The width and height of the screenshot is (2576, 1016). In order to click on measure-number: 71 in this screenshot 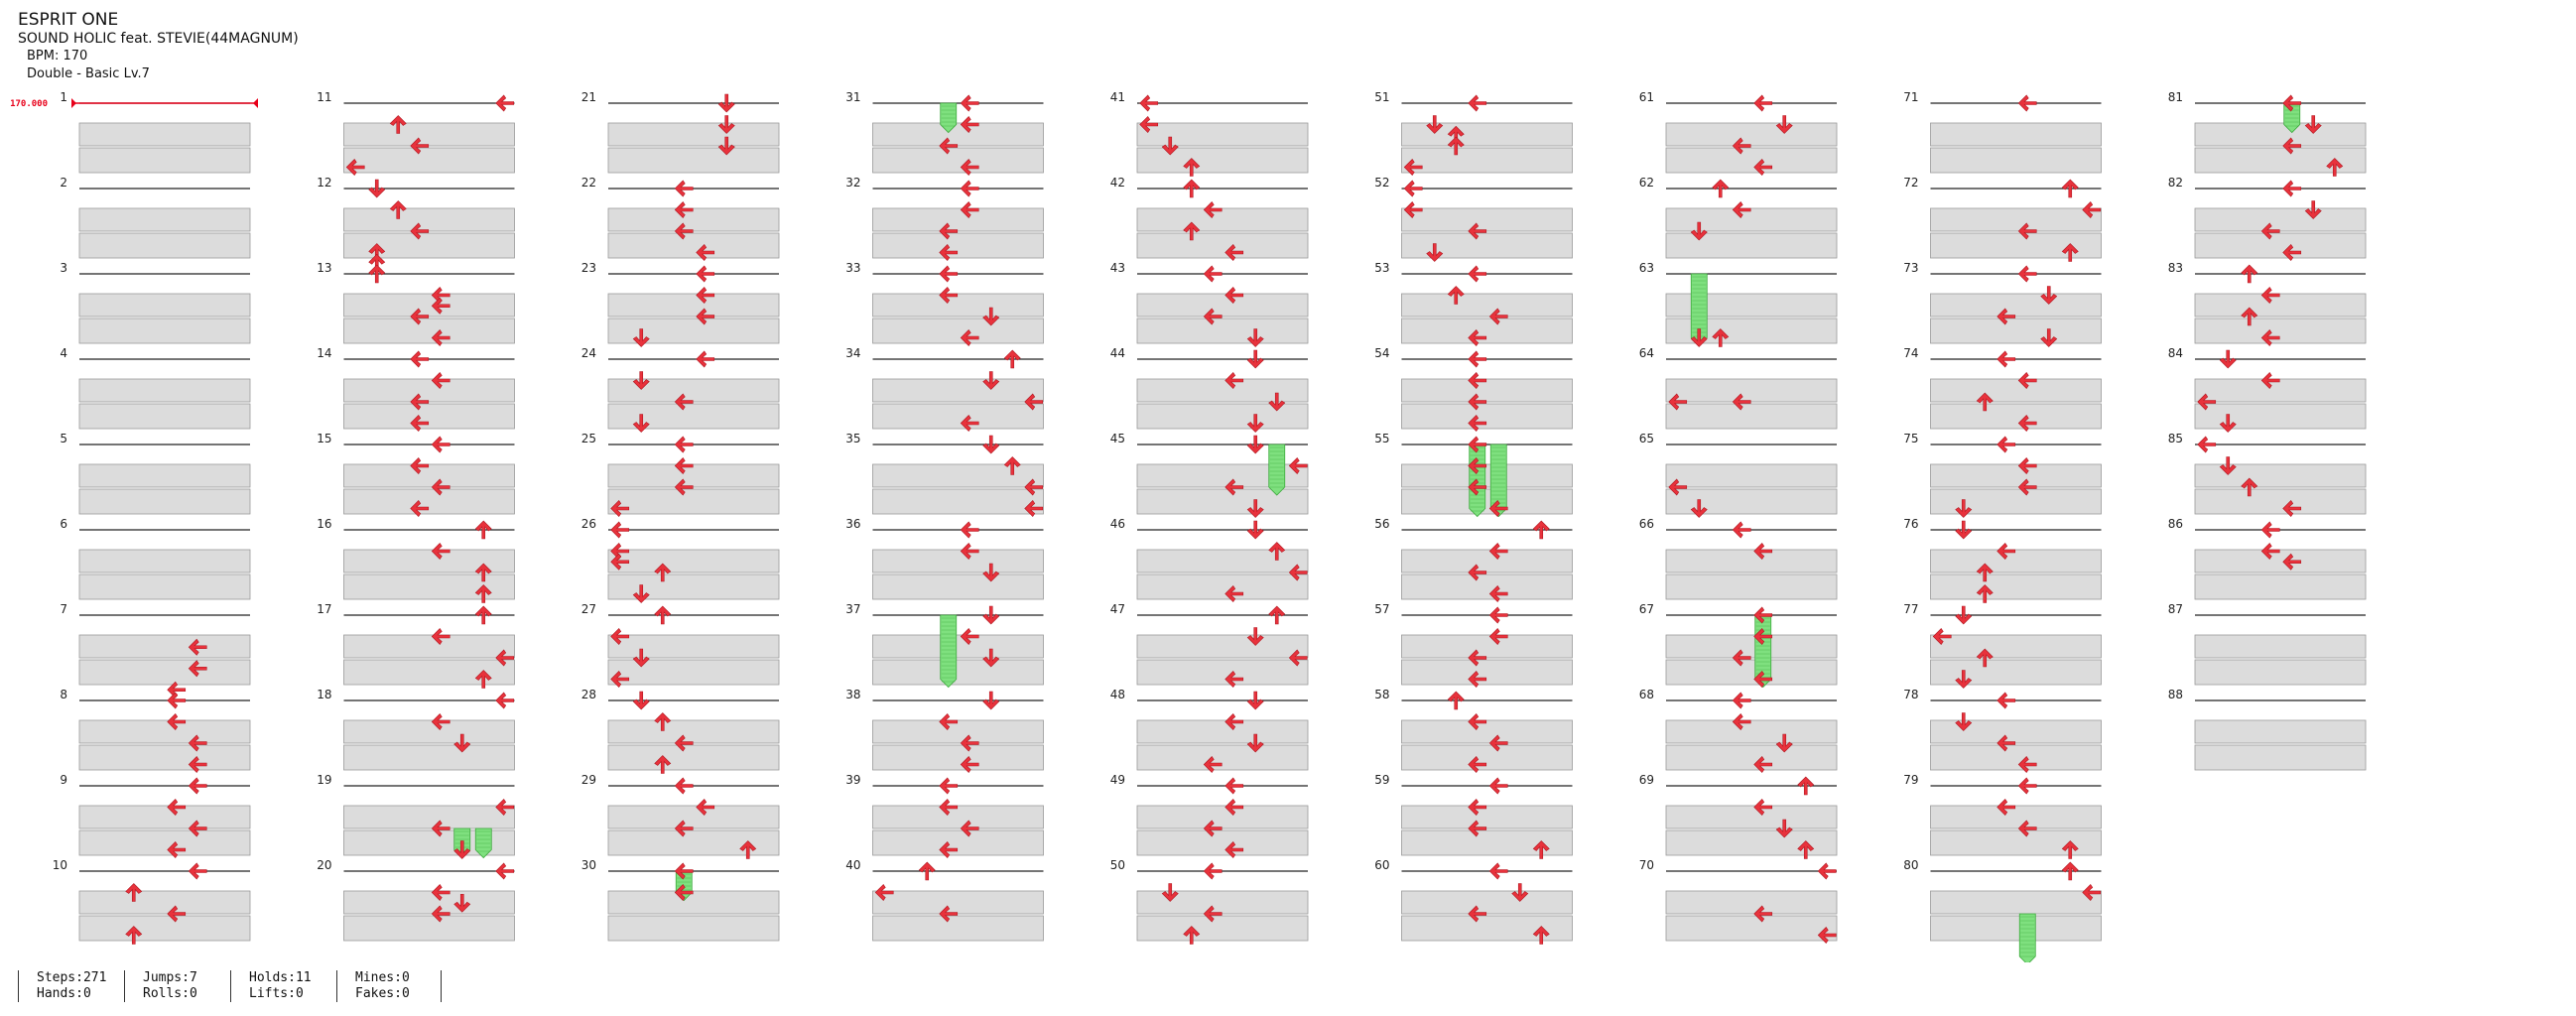, I will do `click(1911, 97)`.